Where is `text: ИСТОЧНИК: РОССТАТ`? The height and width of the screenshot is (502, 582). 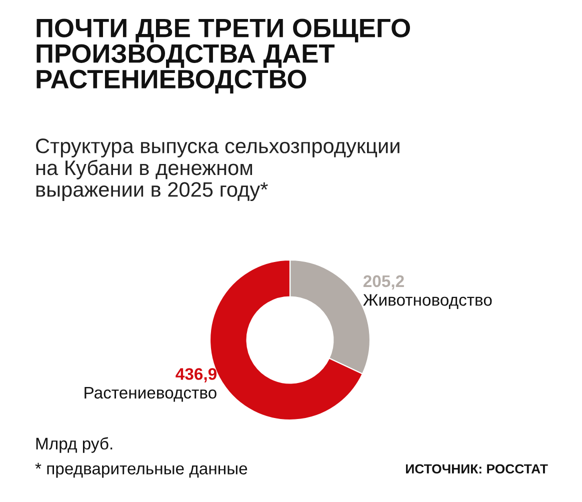 text: ИСТОЧНИК: РОССТАТ is located at coordinates (477, 469).